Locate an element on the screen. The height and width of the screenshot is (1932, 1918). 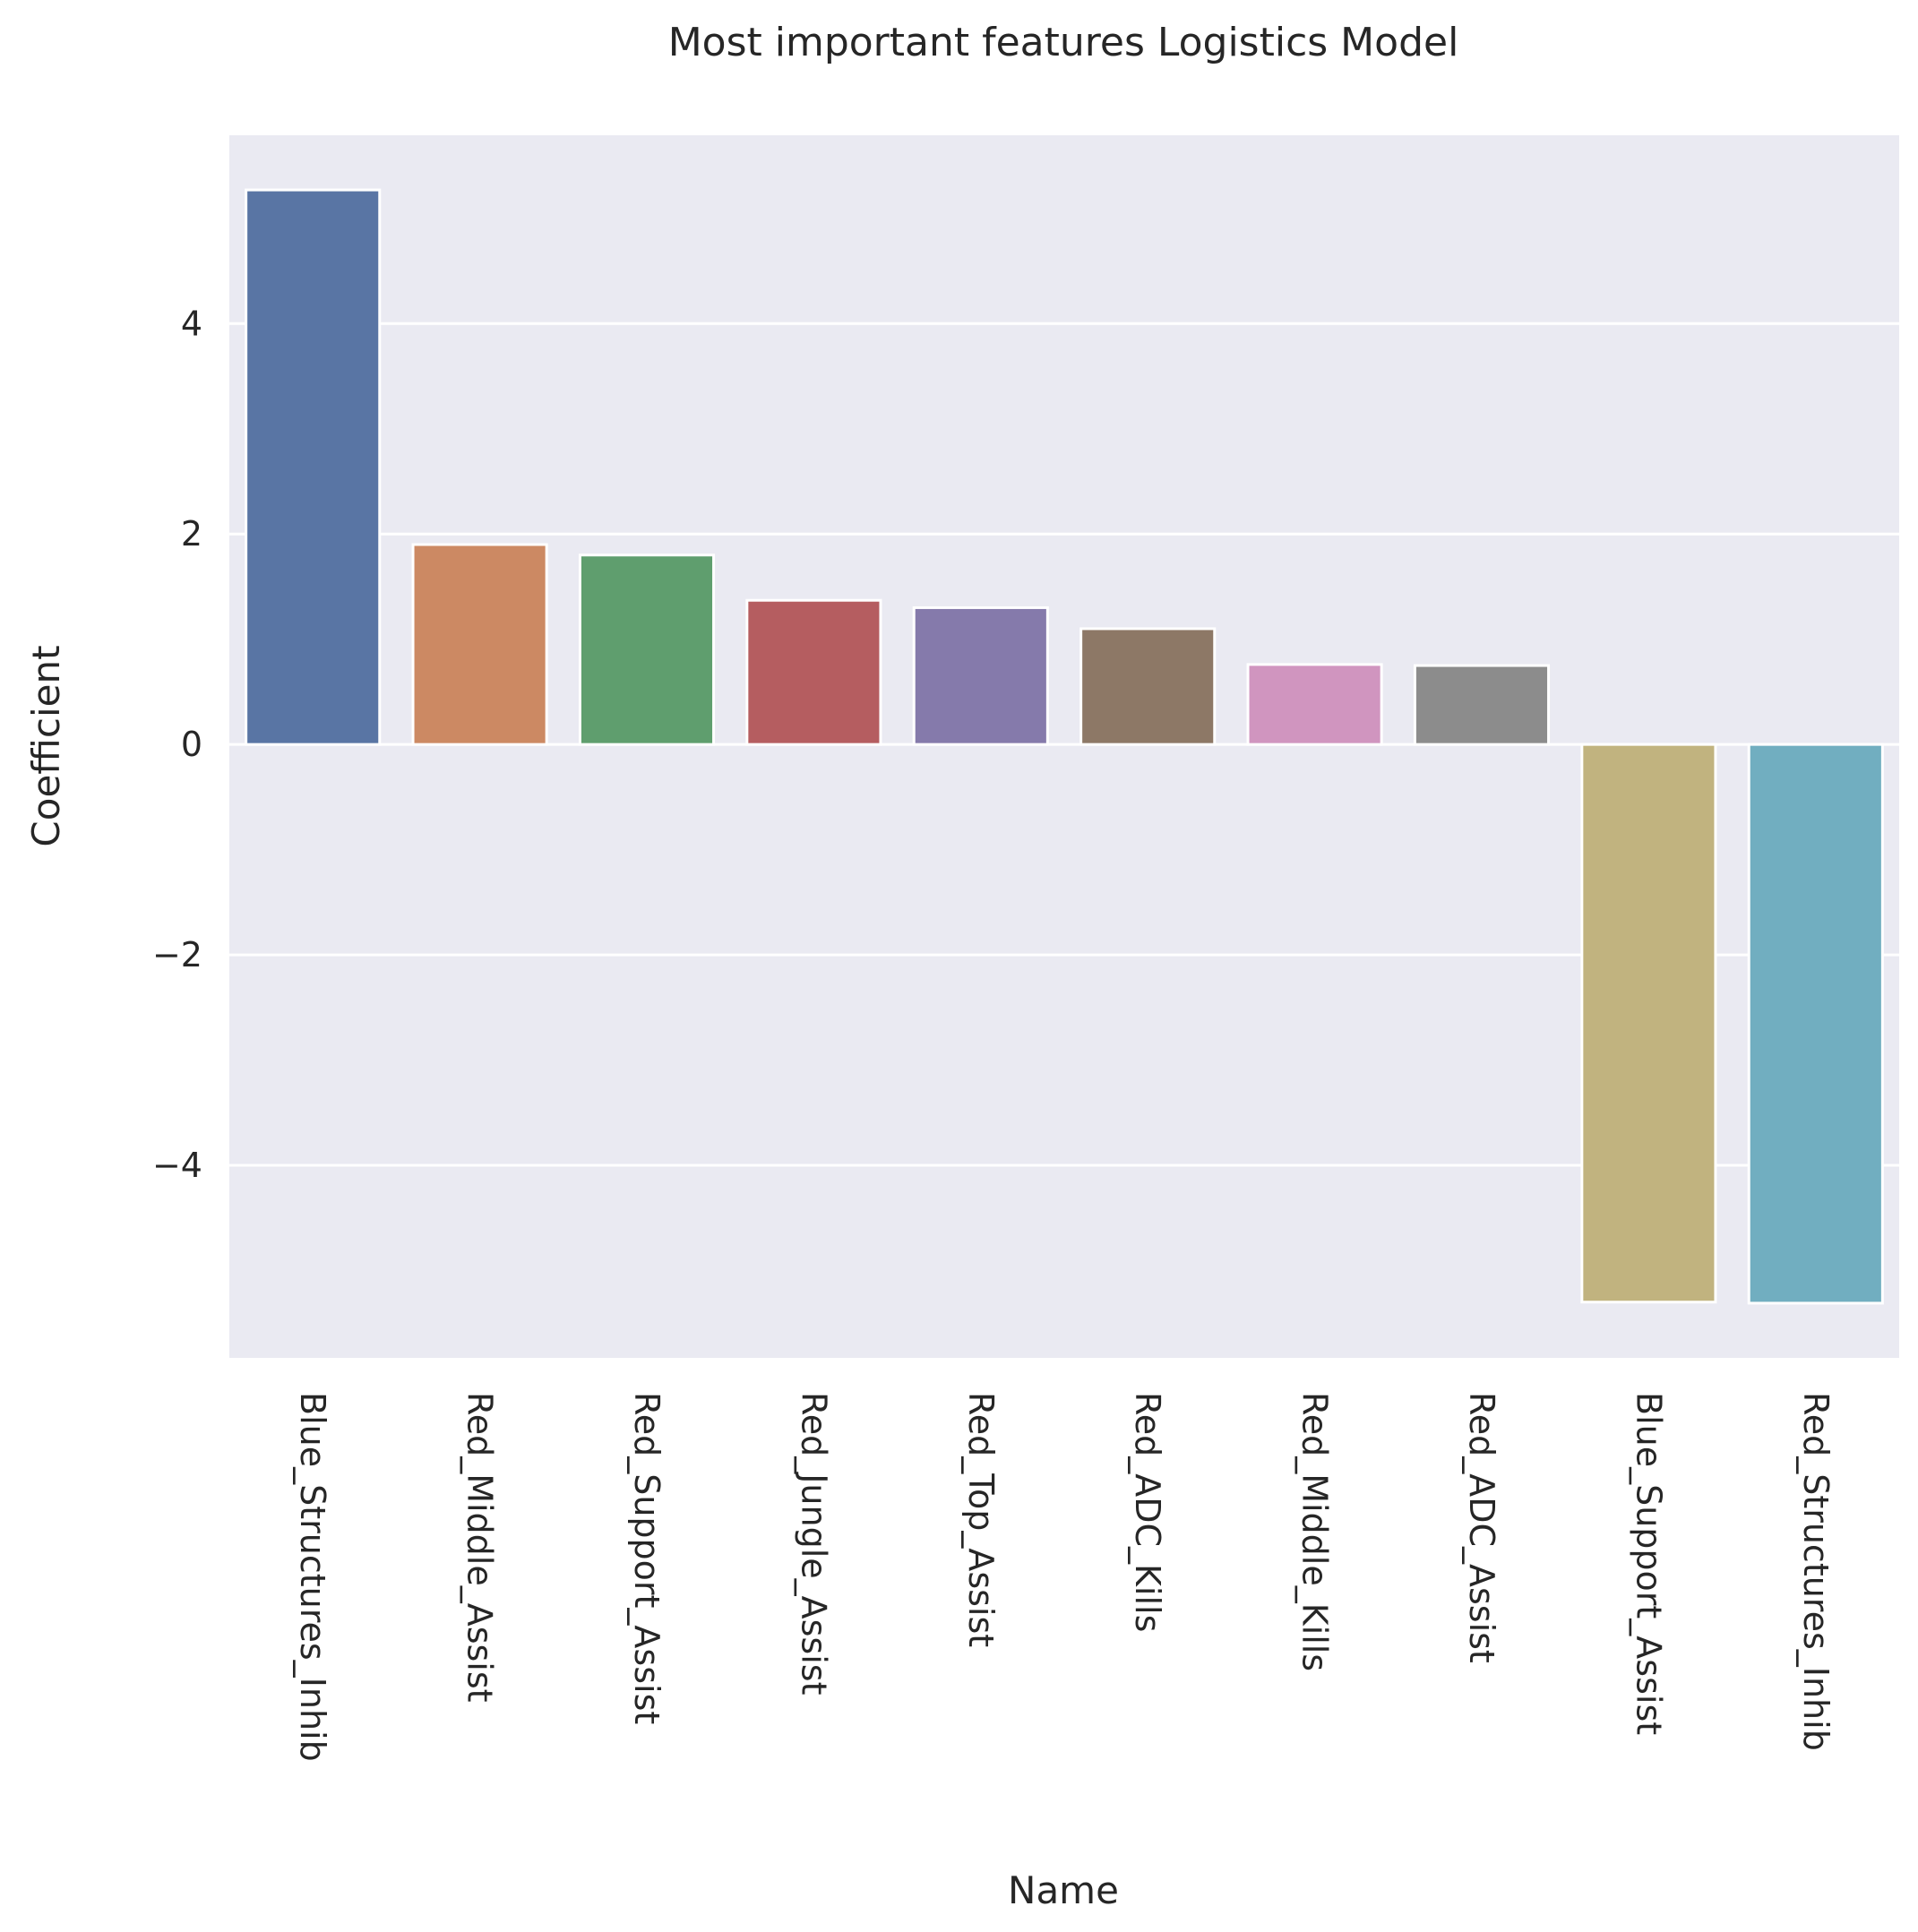
x-tick-label: Red_Middle_Kills is located at coordinates (1315, 1531).